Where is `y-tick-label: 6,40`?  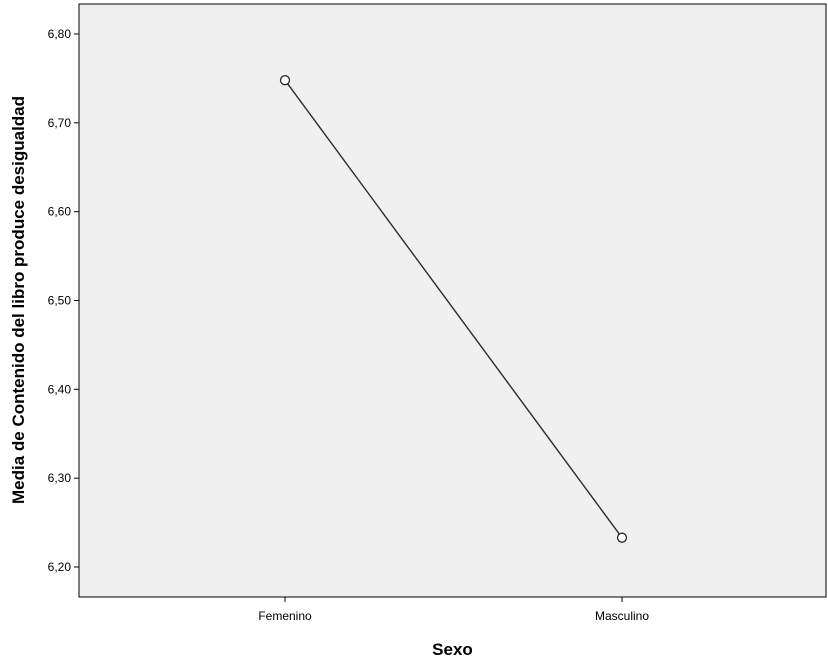
y-tick-label: 6,40 is located at coordinates (60, 389).